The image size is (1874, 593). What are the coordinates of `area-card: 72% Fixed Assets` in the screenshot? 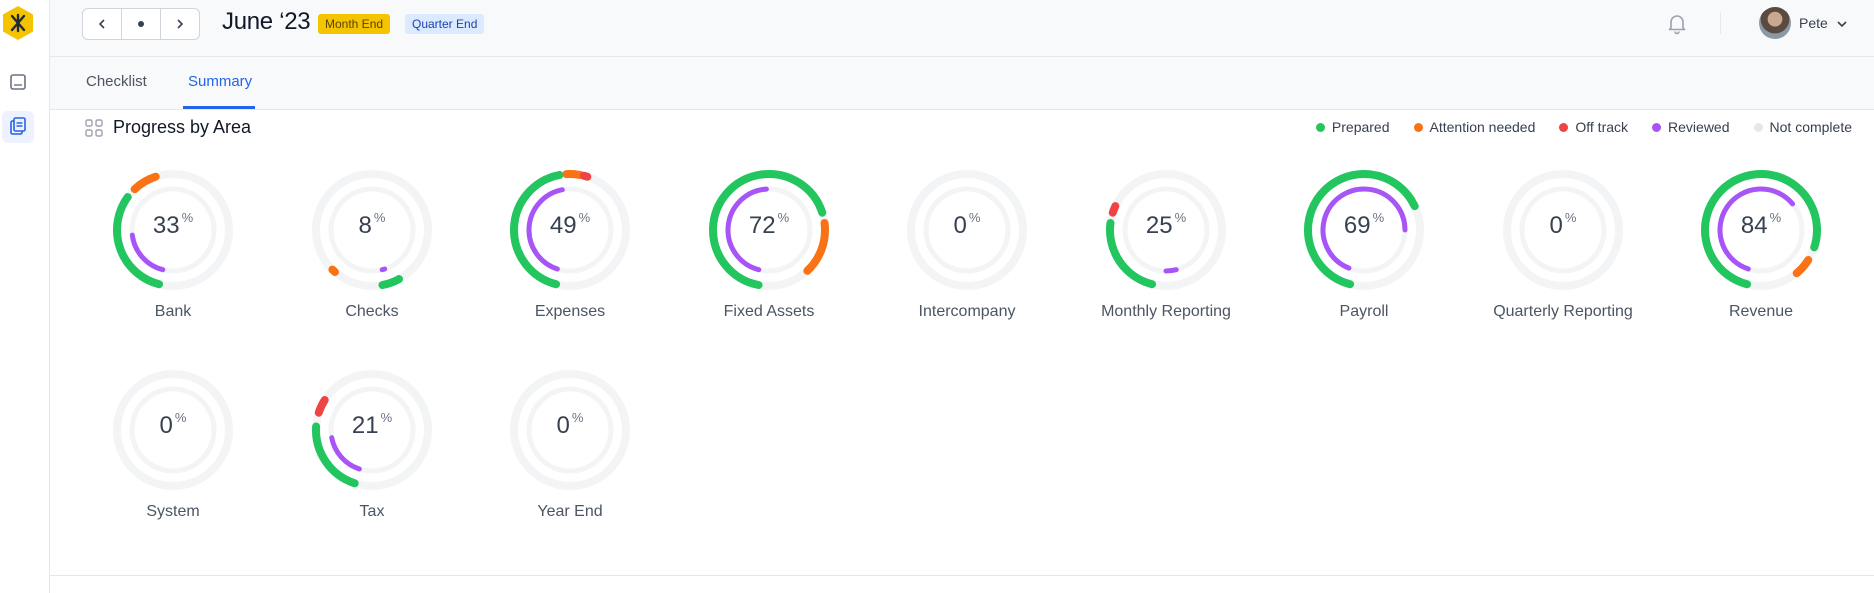 It's located at (769, 246).